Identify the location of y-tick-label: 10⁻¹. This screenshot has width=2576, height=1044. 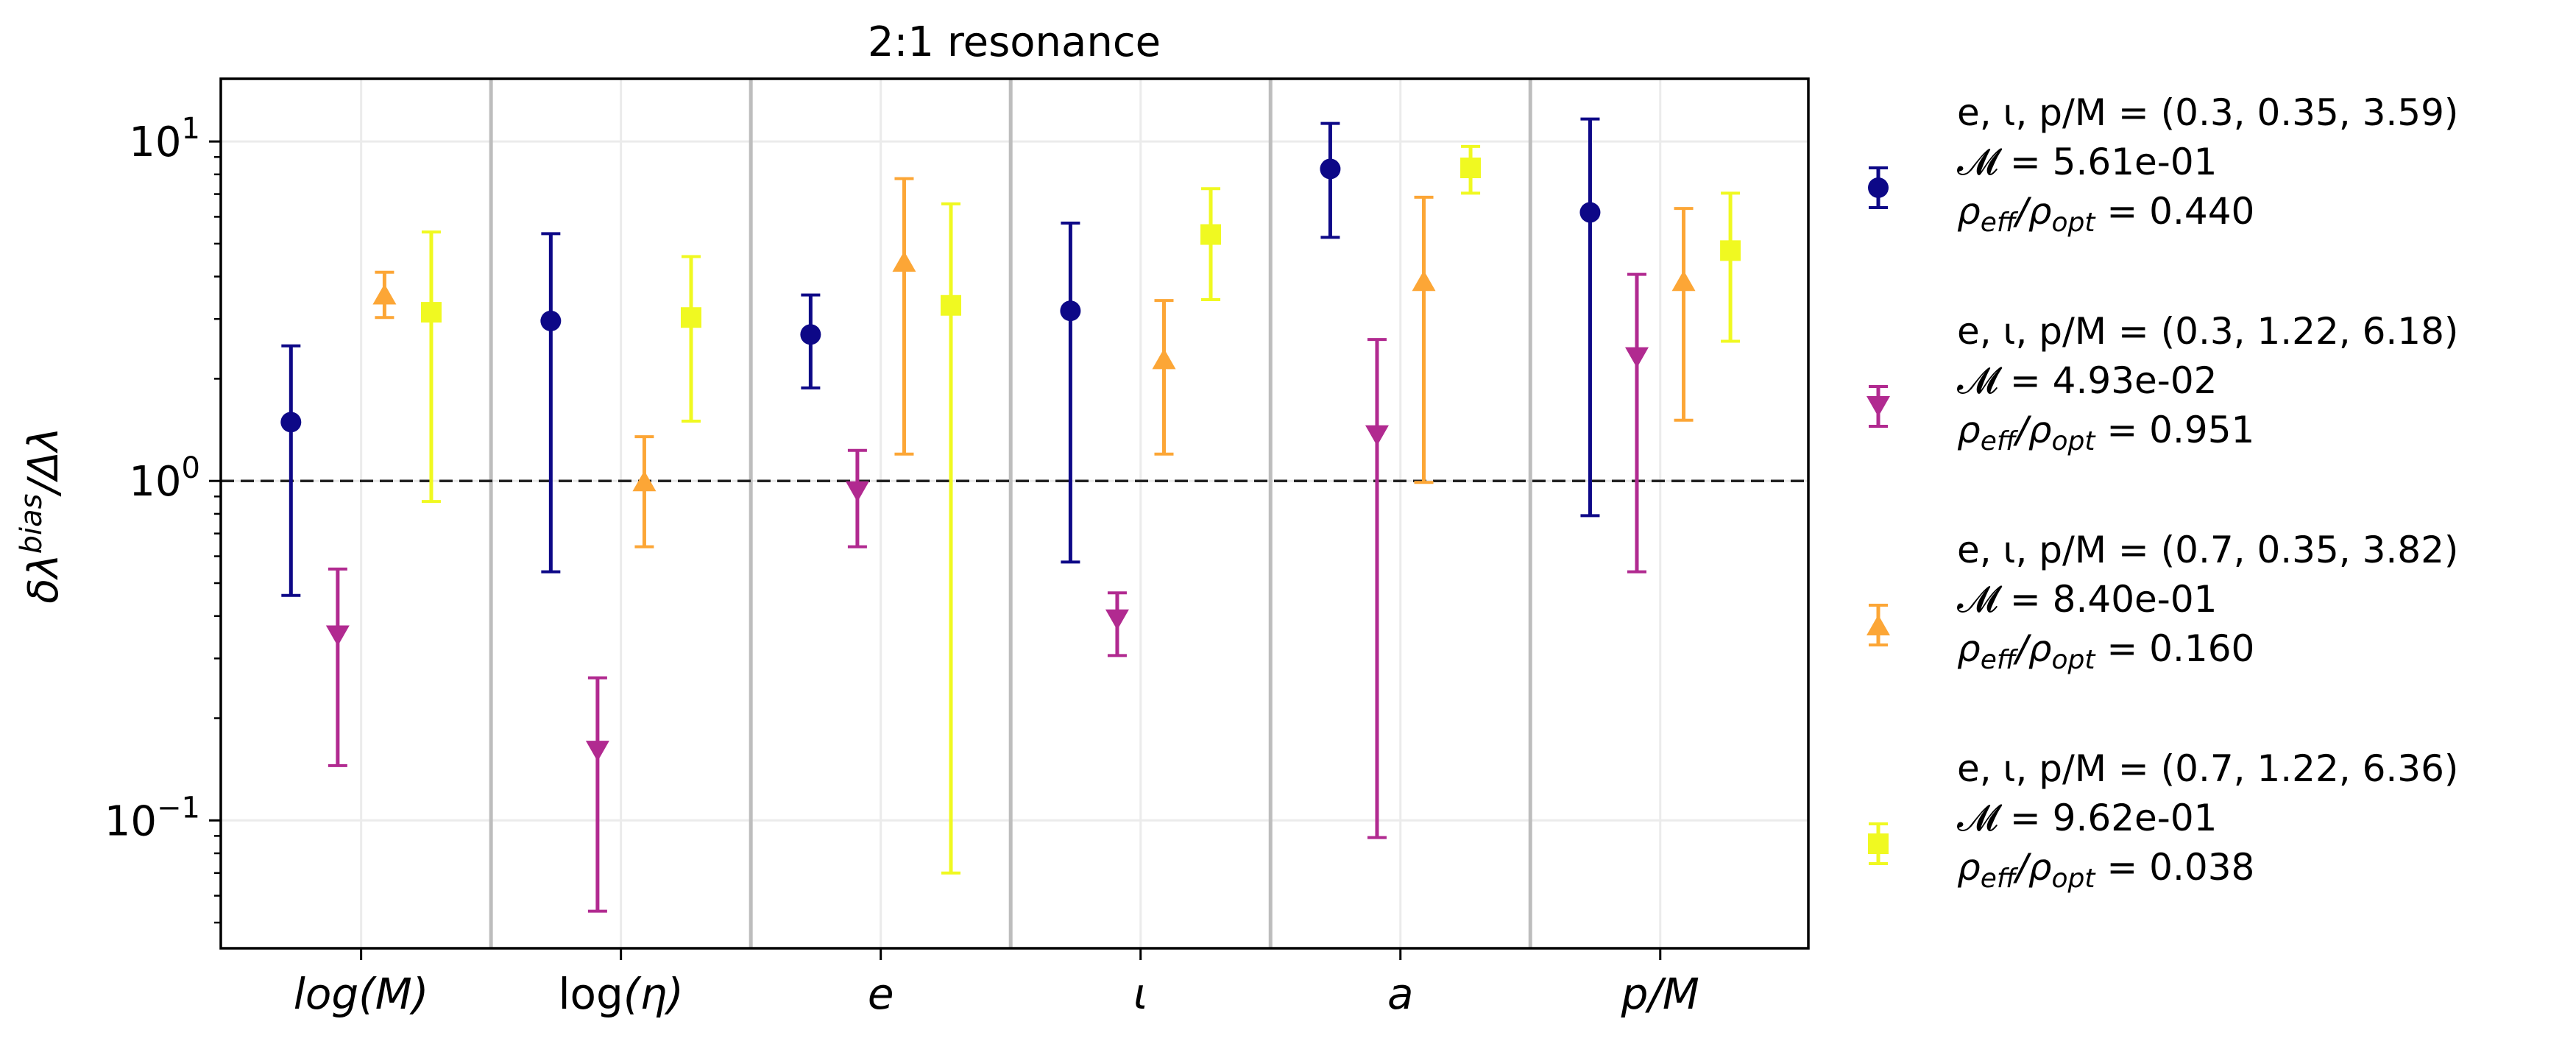
(152, 818).